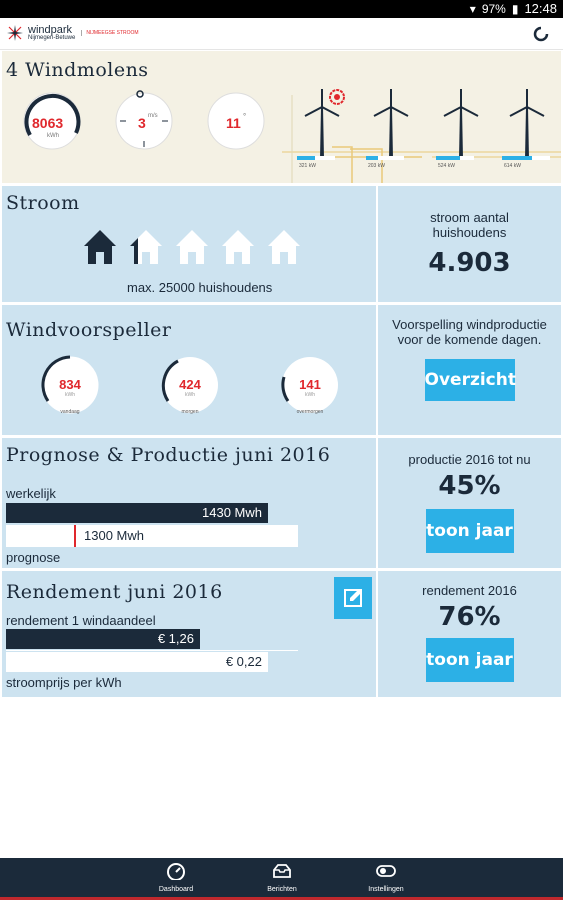 The width and height of the screenshot is (563, 900). Describe the element at coordinates (468, 244) in the screenshot. I see `stroom-right: stroom aantal huishoudens 4.903` at that location.